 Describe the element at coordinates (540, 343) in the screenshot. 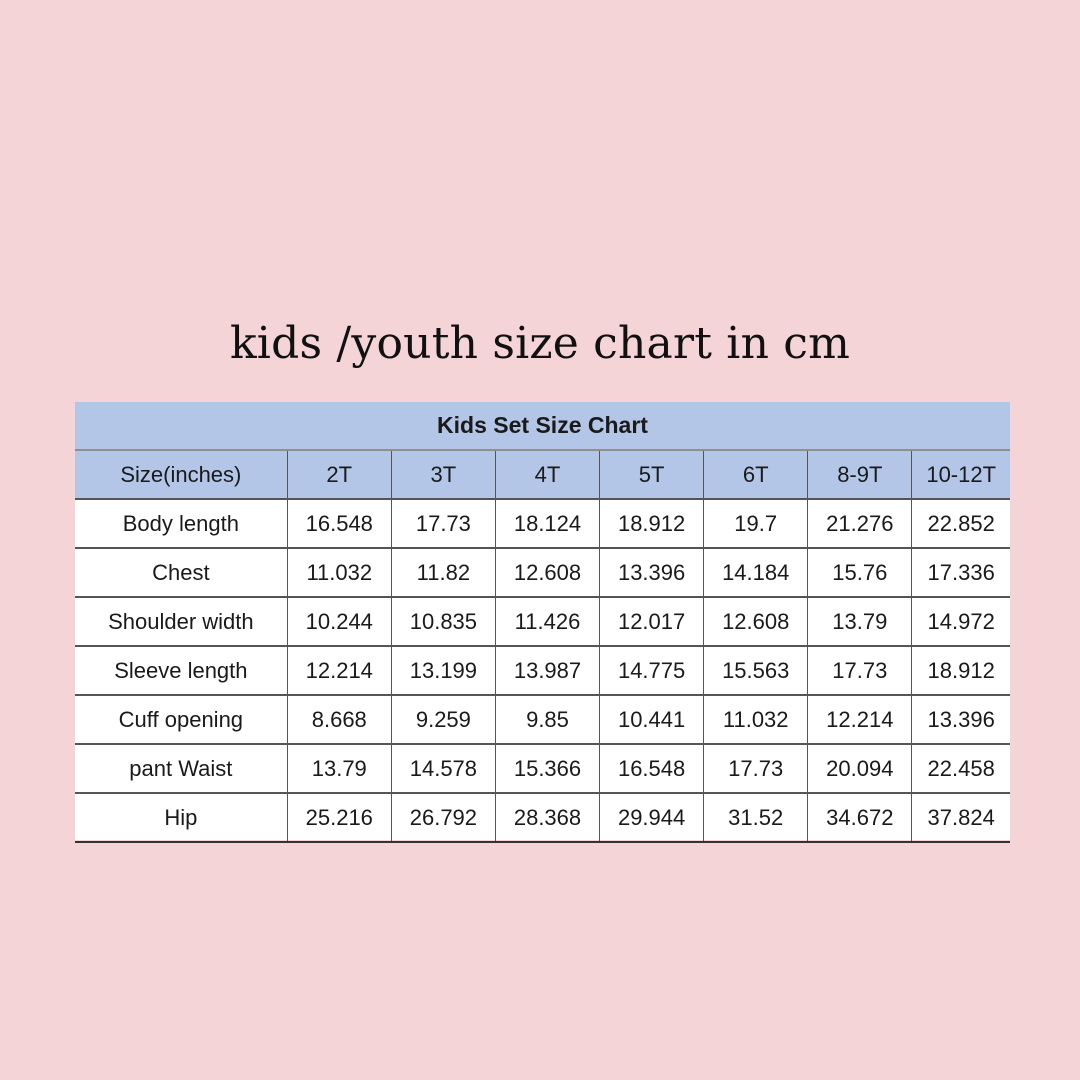

I see `page-title: kids /youth size chart in cm` at that location.